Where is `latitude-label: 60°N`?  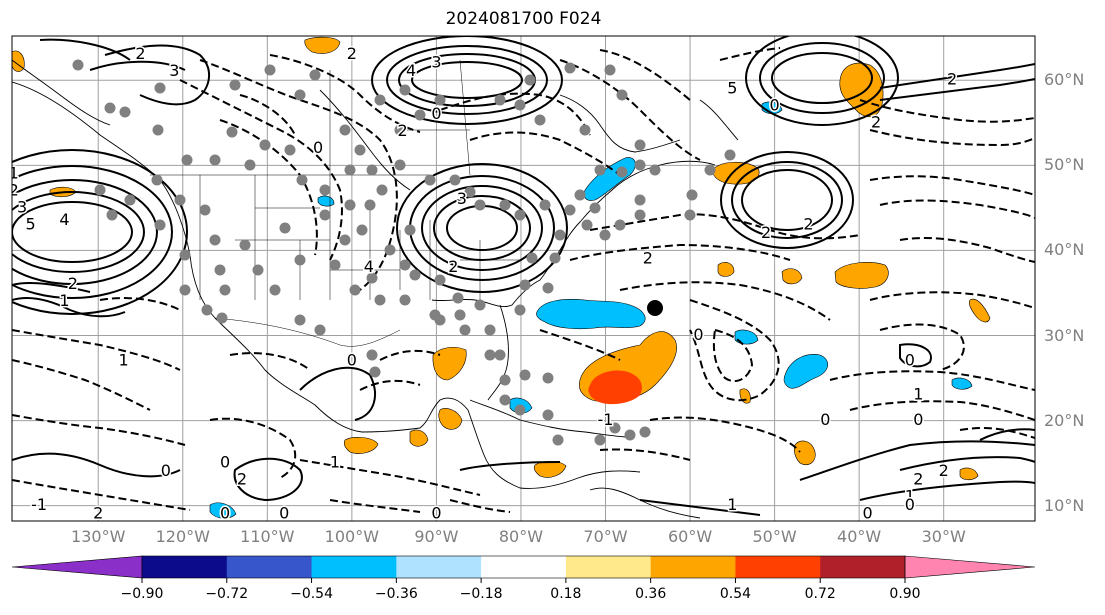 latitude-label: 60°N is located at coordinates (1064, 80).